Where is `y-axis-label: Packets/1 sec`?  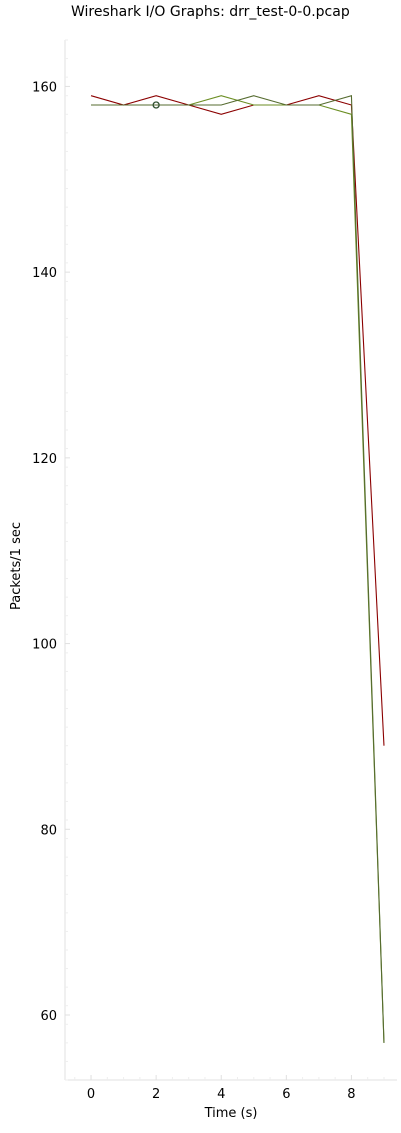
y-axis-label: Packets/1 sec is located at coordinates (16, 566).